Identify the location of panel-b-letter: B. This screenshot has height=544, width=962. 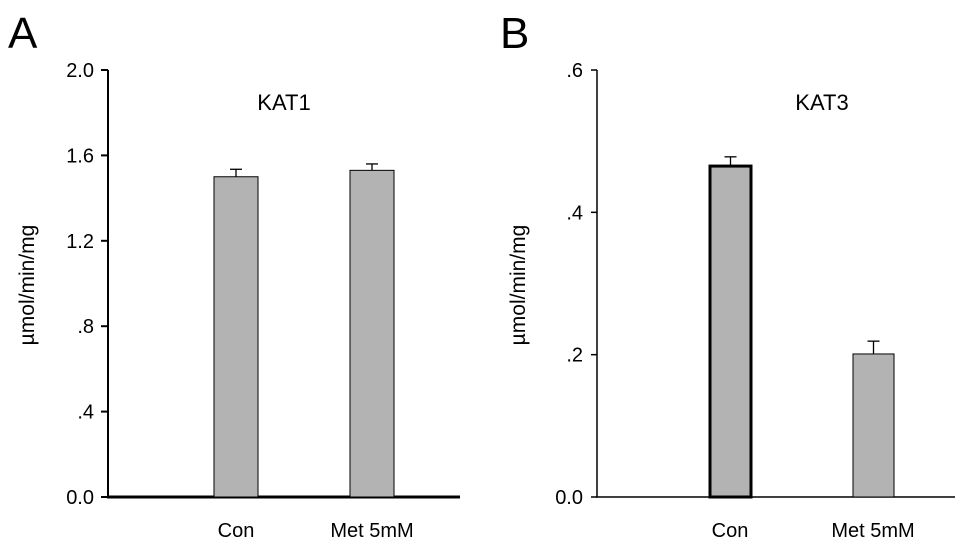
(514, 33).